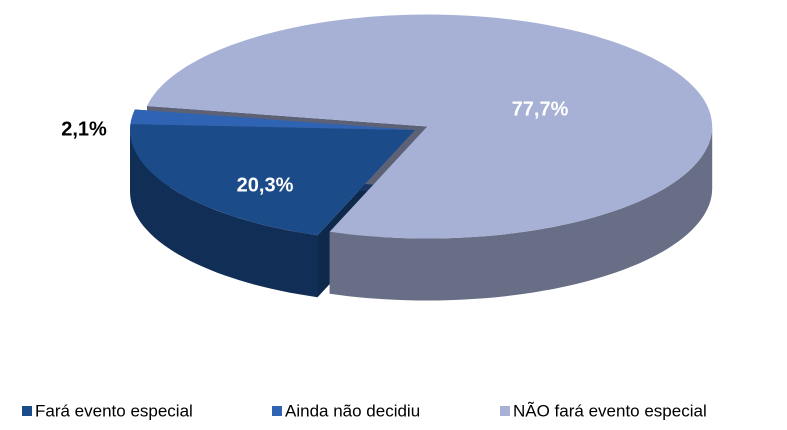 Image resolution: width=787 pixels, height=430 pixels. Describe the element at coordinates (540, 109) in the screenshot. I see `value-label: 77,7%` at that location.